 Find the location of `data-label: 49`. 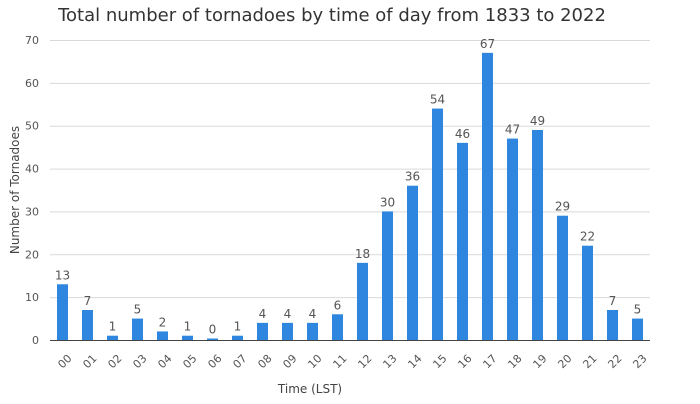

data-label: 49 is located at coordinates (537, 121).